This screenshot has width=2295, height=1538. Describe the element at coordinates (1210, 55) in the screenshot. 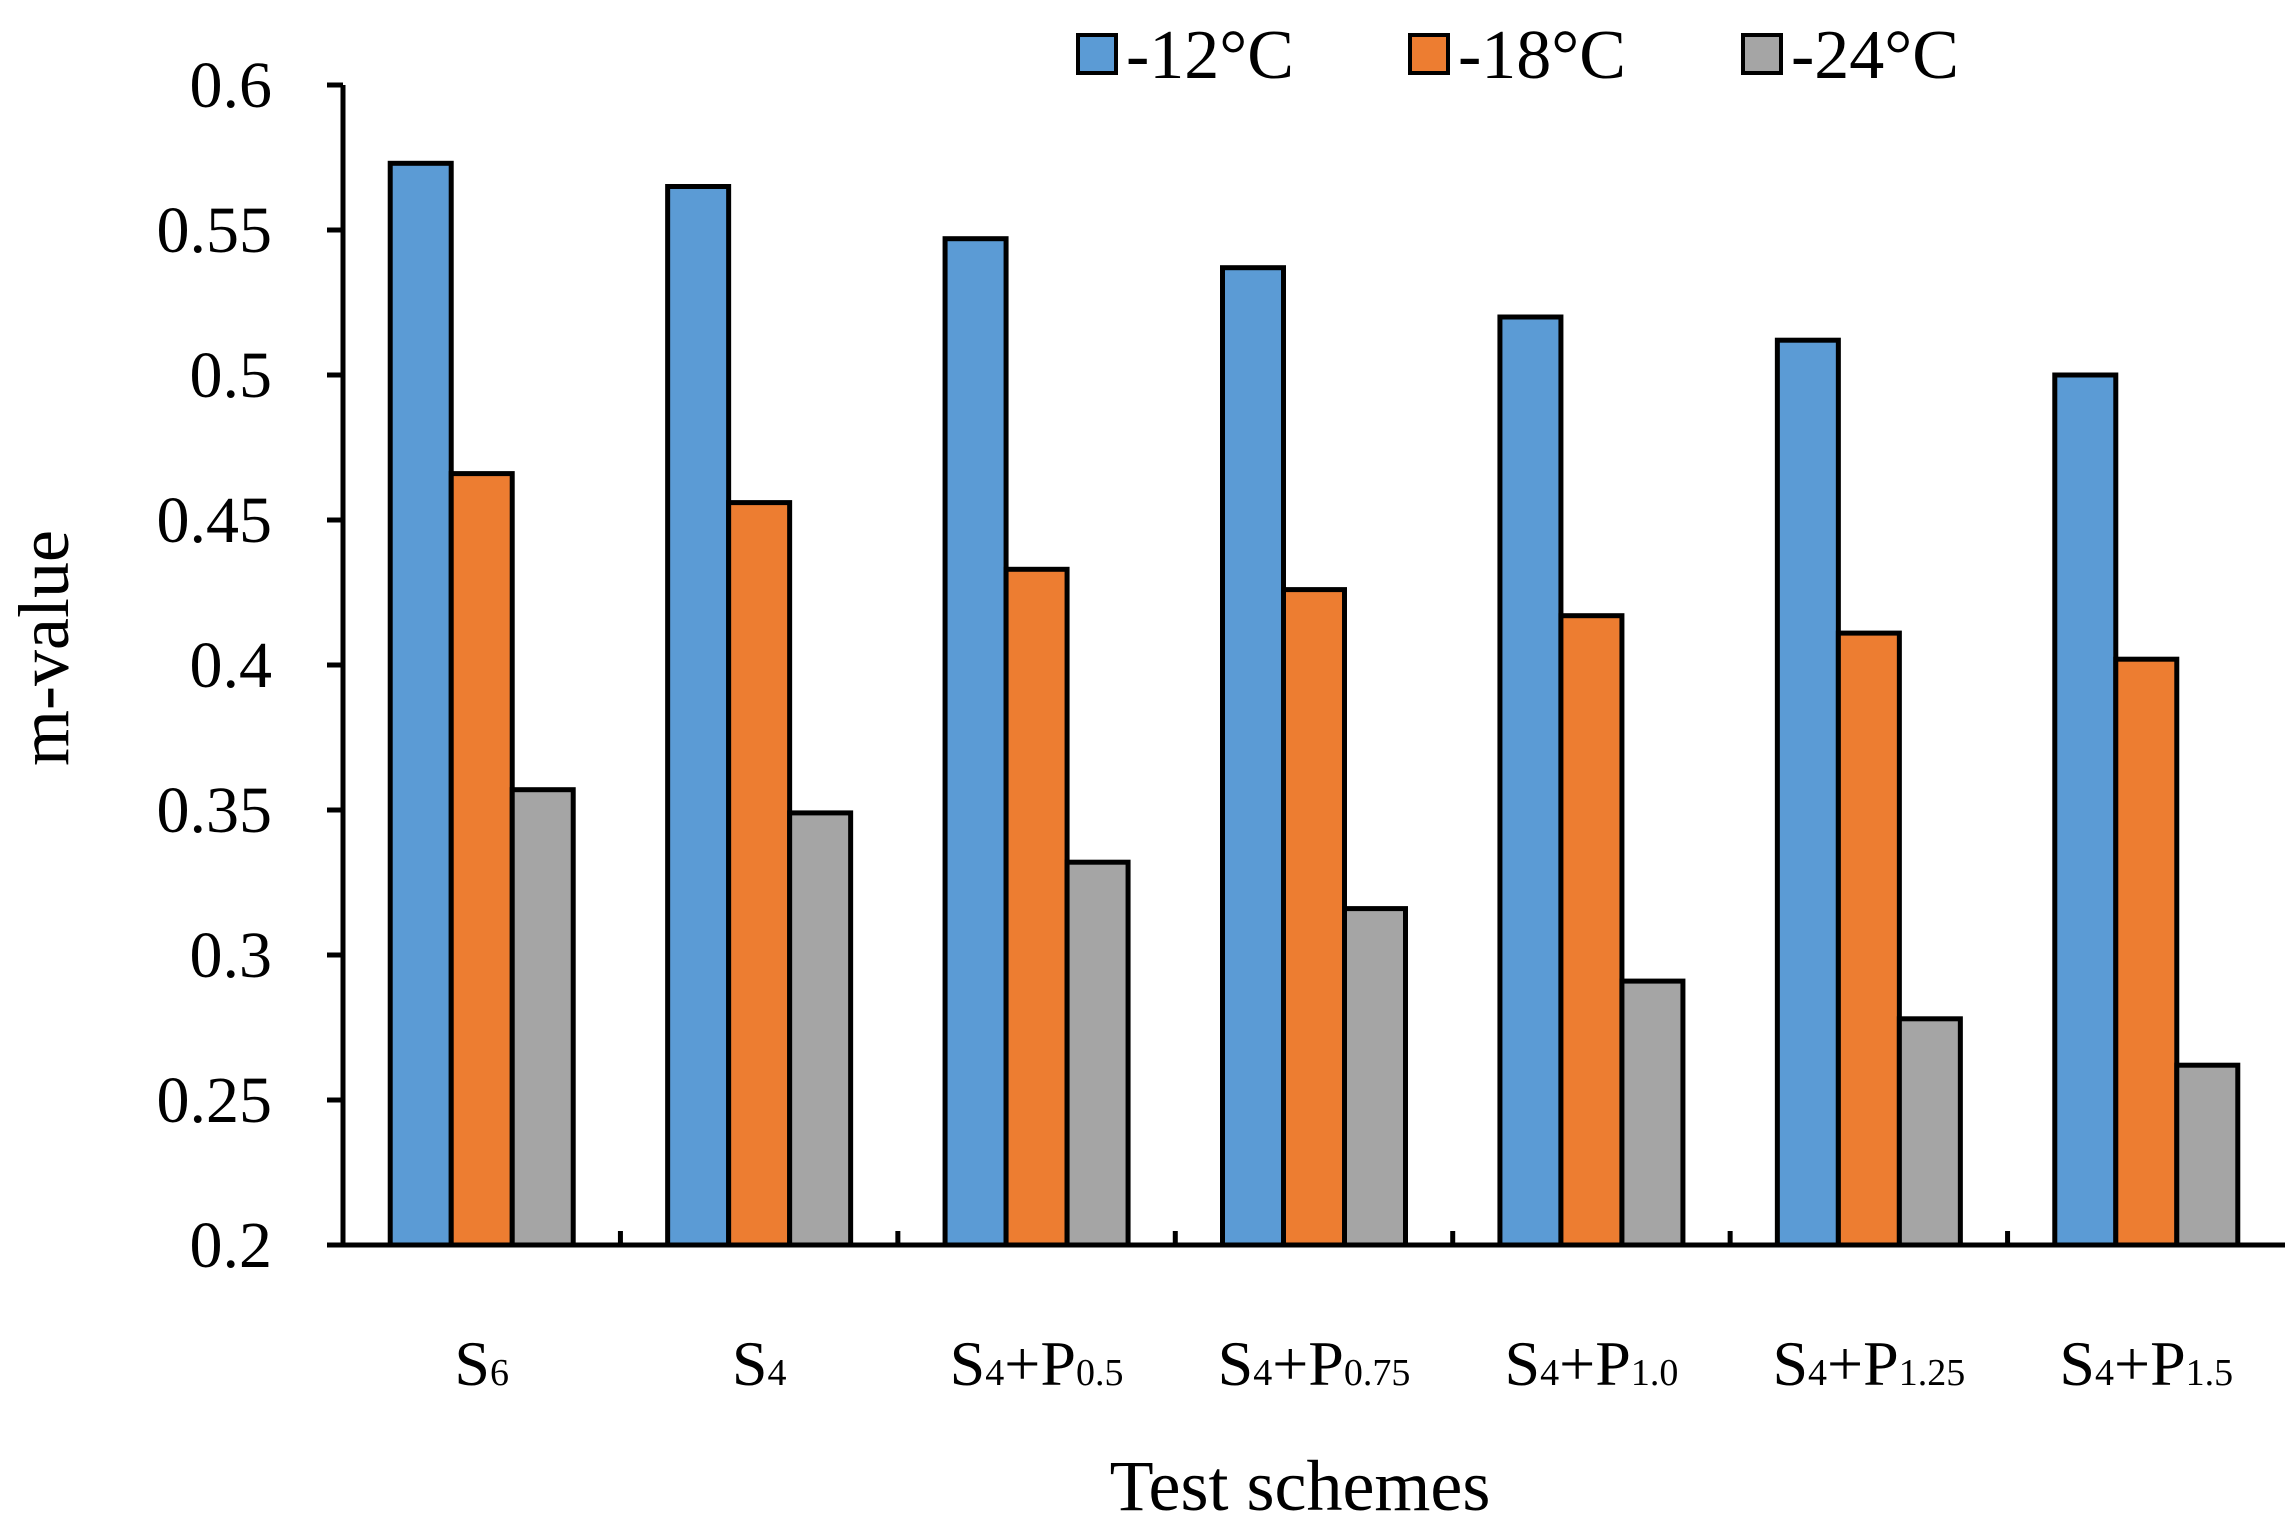

I see `legend-label: -12°C` at that location.